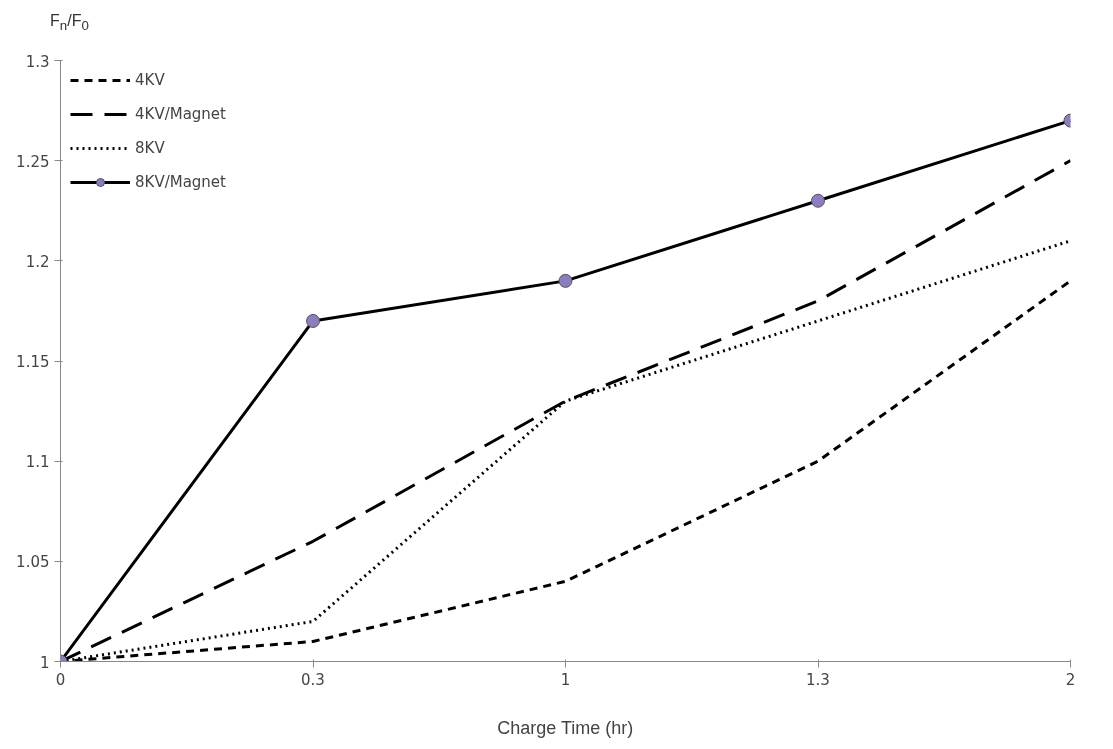 Image resolution: width=1113 pixels, height=749 pixels. What do you see at coordinates (818, 679) in the screenshot?
I see `x-tick-label: 1.3` at bounding box center [818, 679].